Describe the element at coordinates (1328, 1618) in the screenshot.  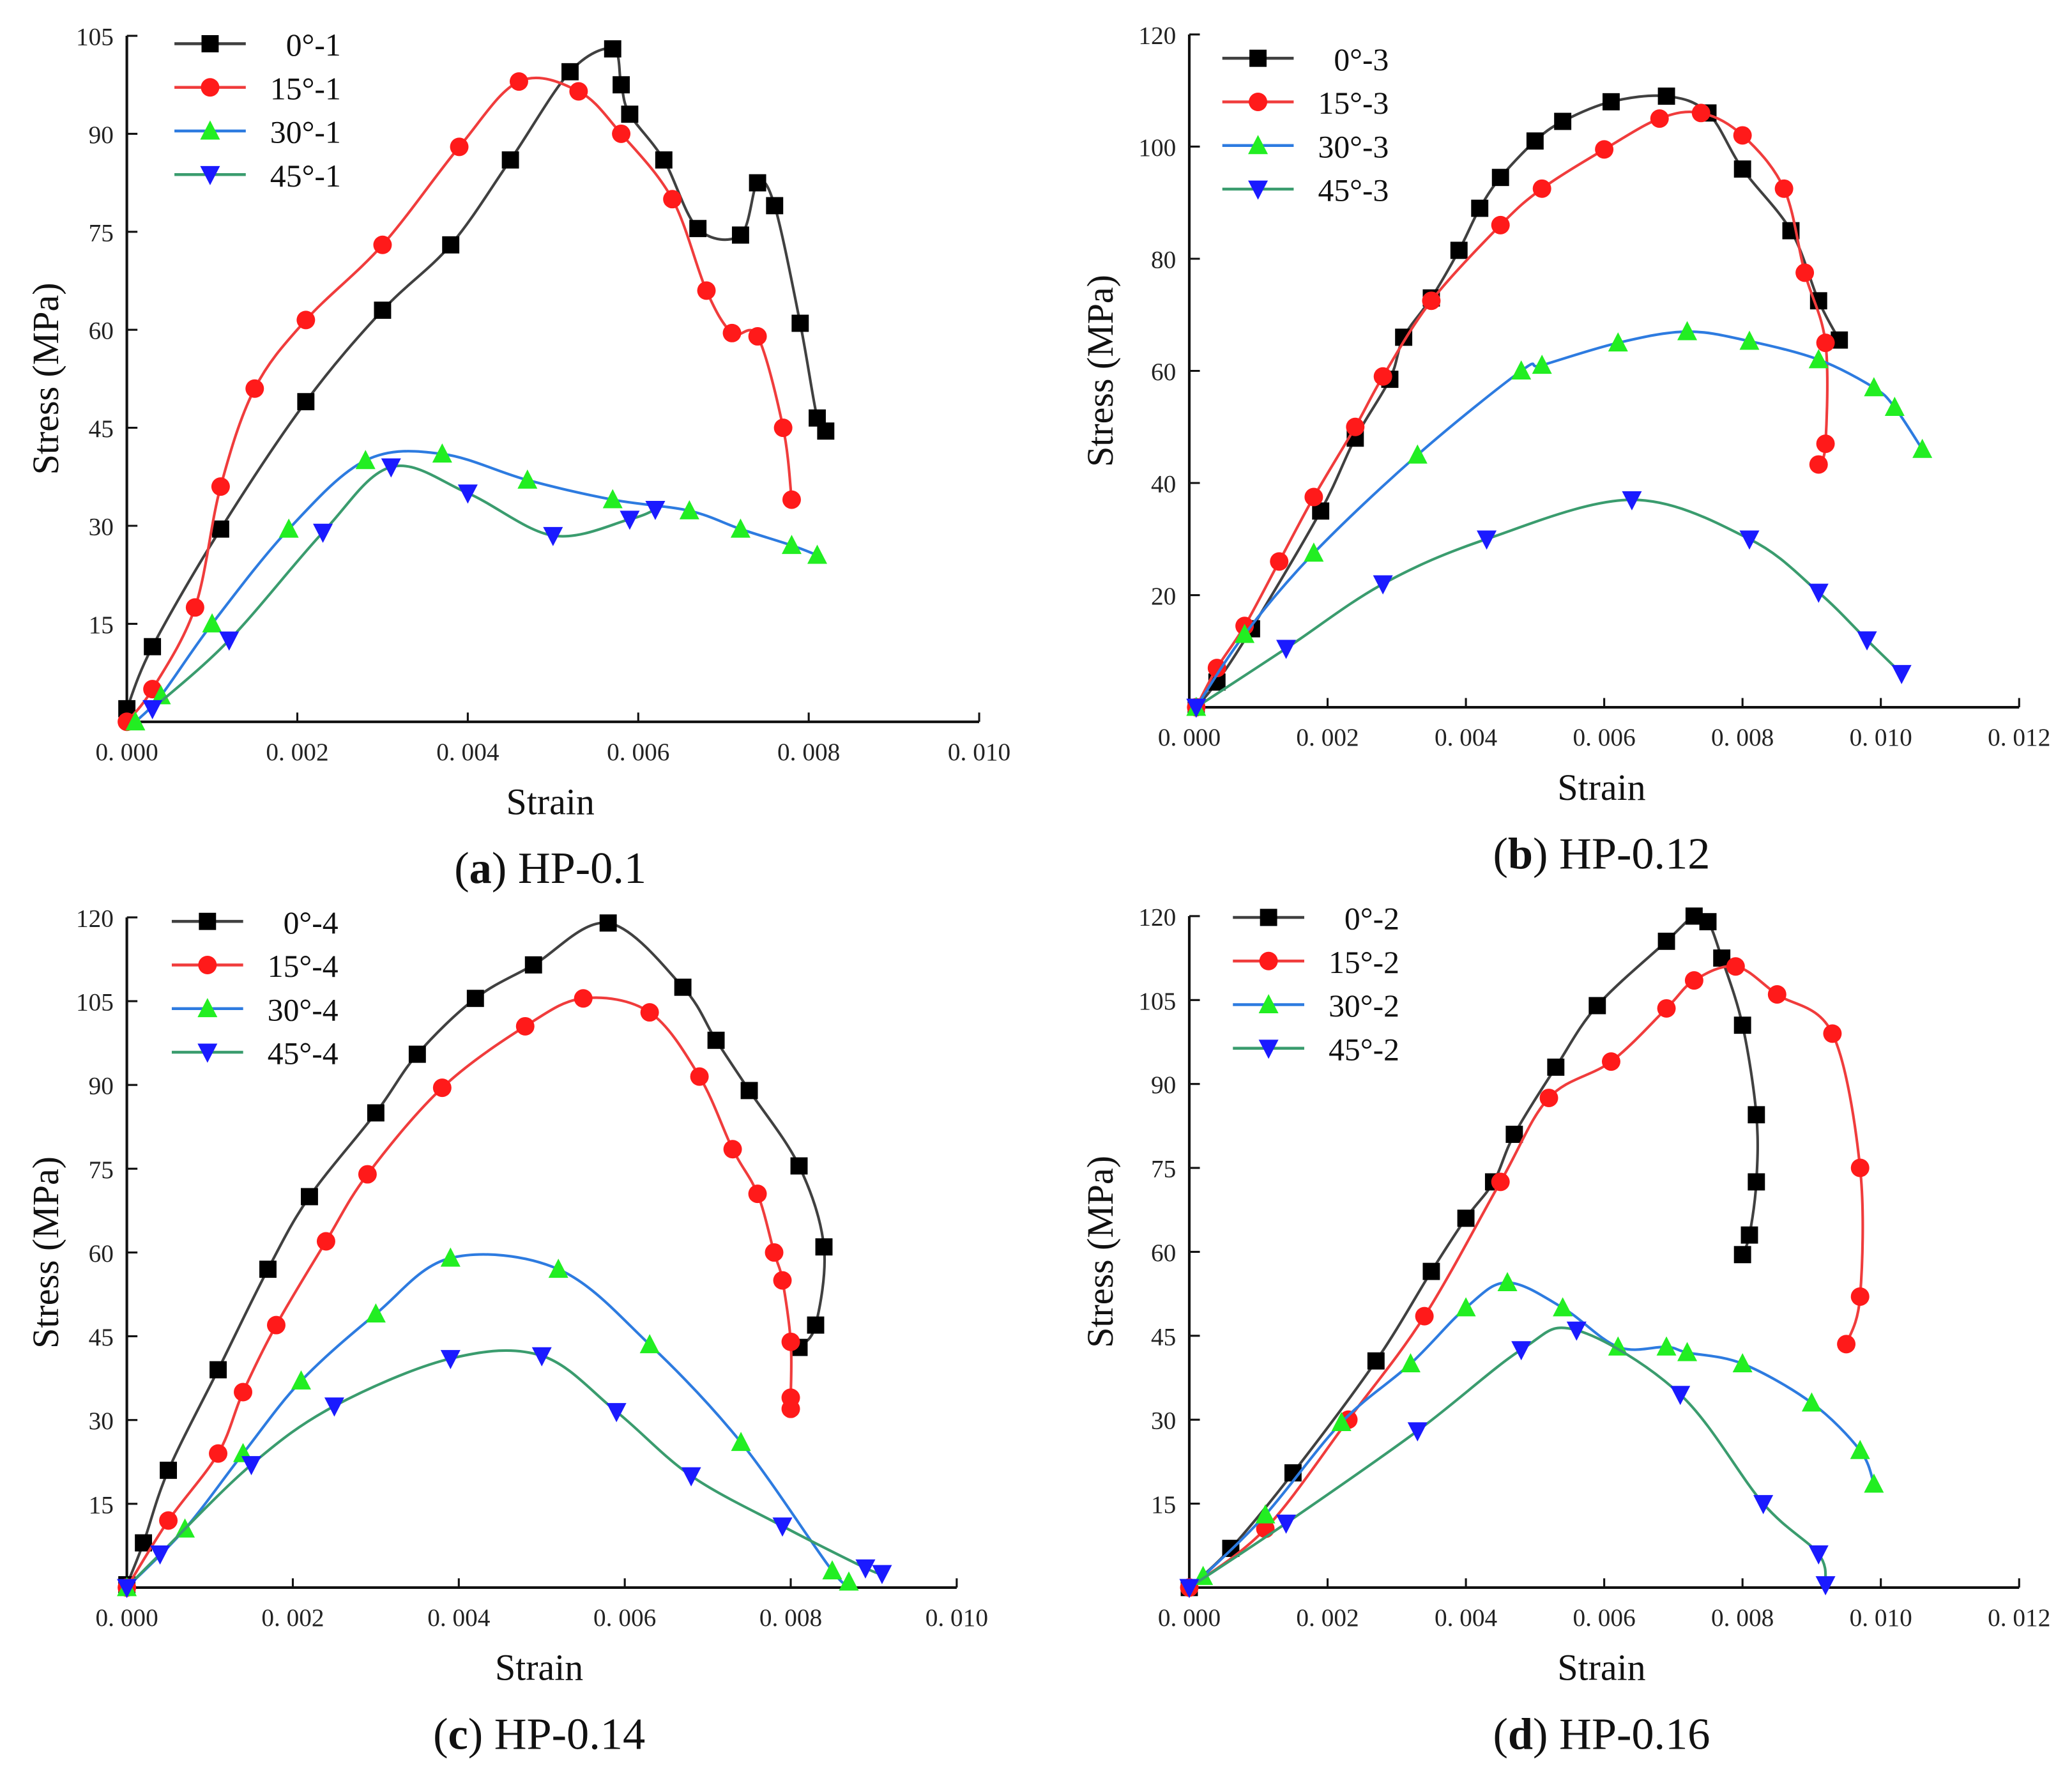
I see `x-tick-label: 0. 002` at that location.